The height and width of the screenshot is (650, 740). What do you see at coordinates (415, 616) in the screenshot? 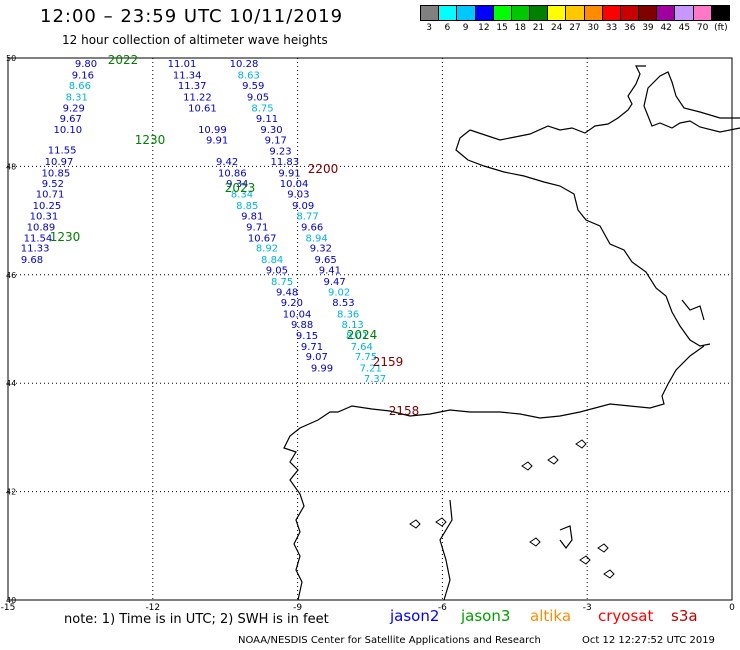
I see `legend-jason2: jason2` at bounding box center [415, 616].